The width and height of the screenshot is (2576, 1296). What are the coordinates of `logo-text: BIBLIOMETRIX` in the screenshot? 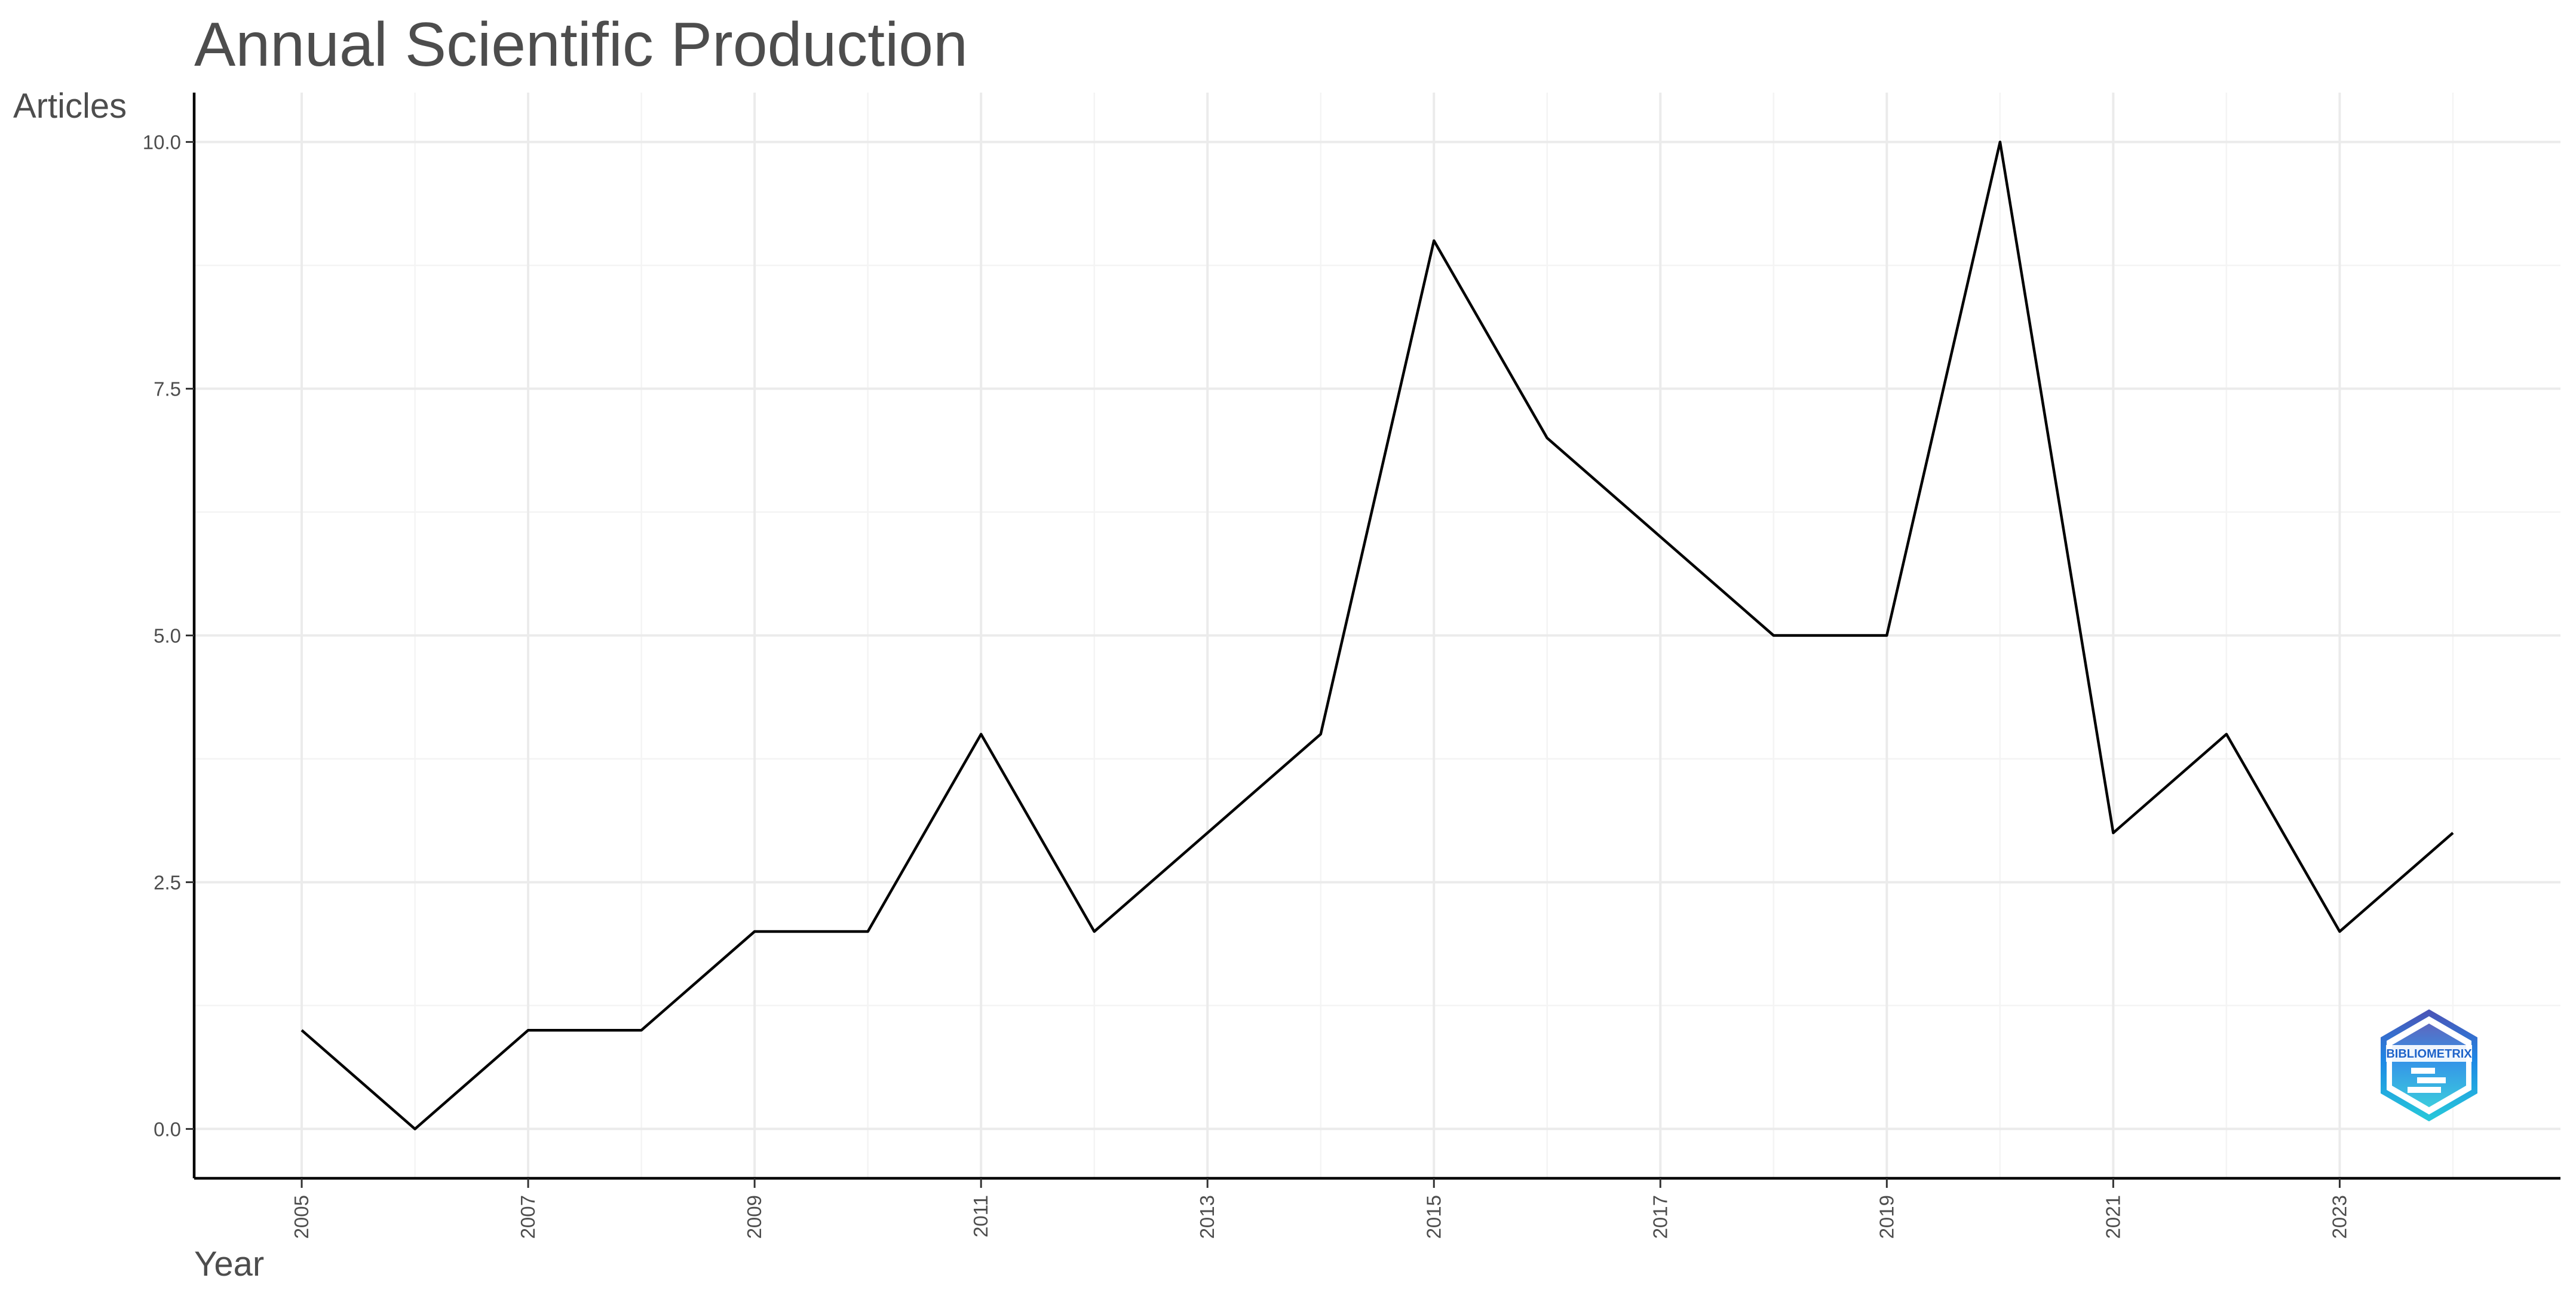 It's located at (2429, 1054).